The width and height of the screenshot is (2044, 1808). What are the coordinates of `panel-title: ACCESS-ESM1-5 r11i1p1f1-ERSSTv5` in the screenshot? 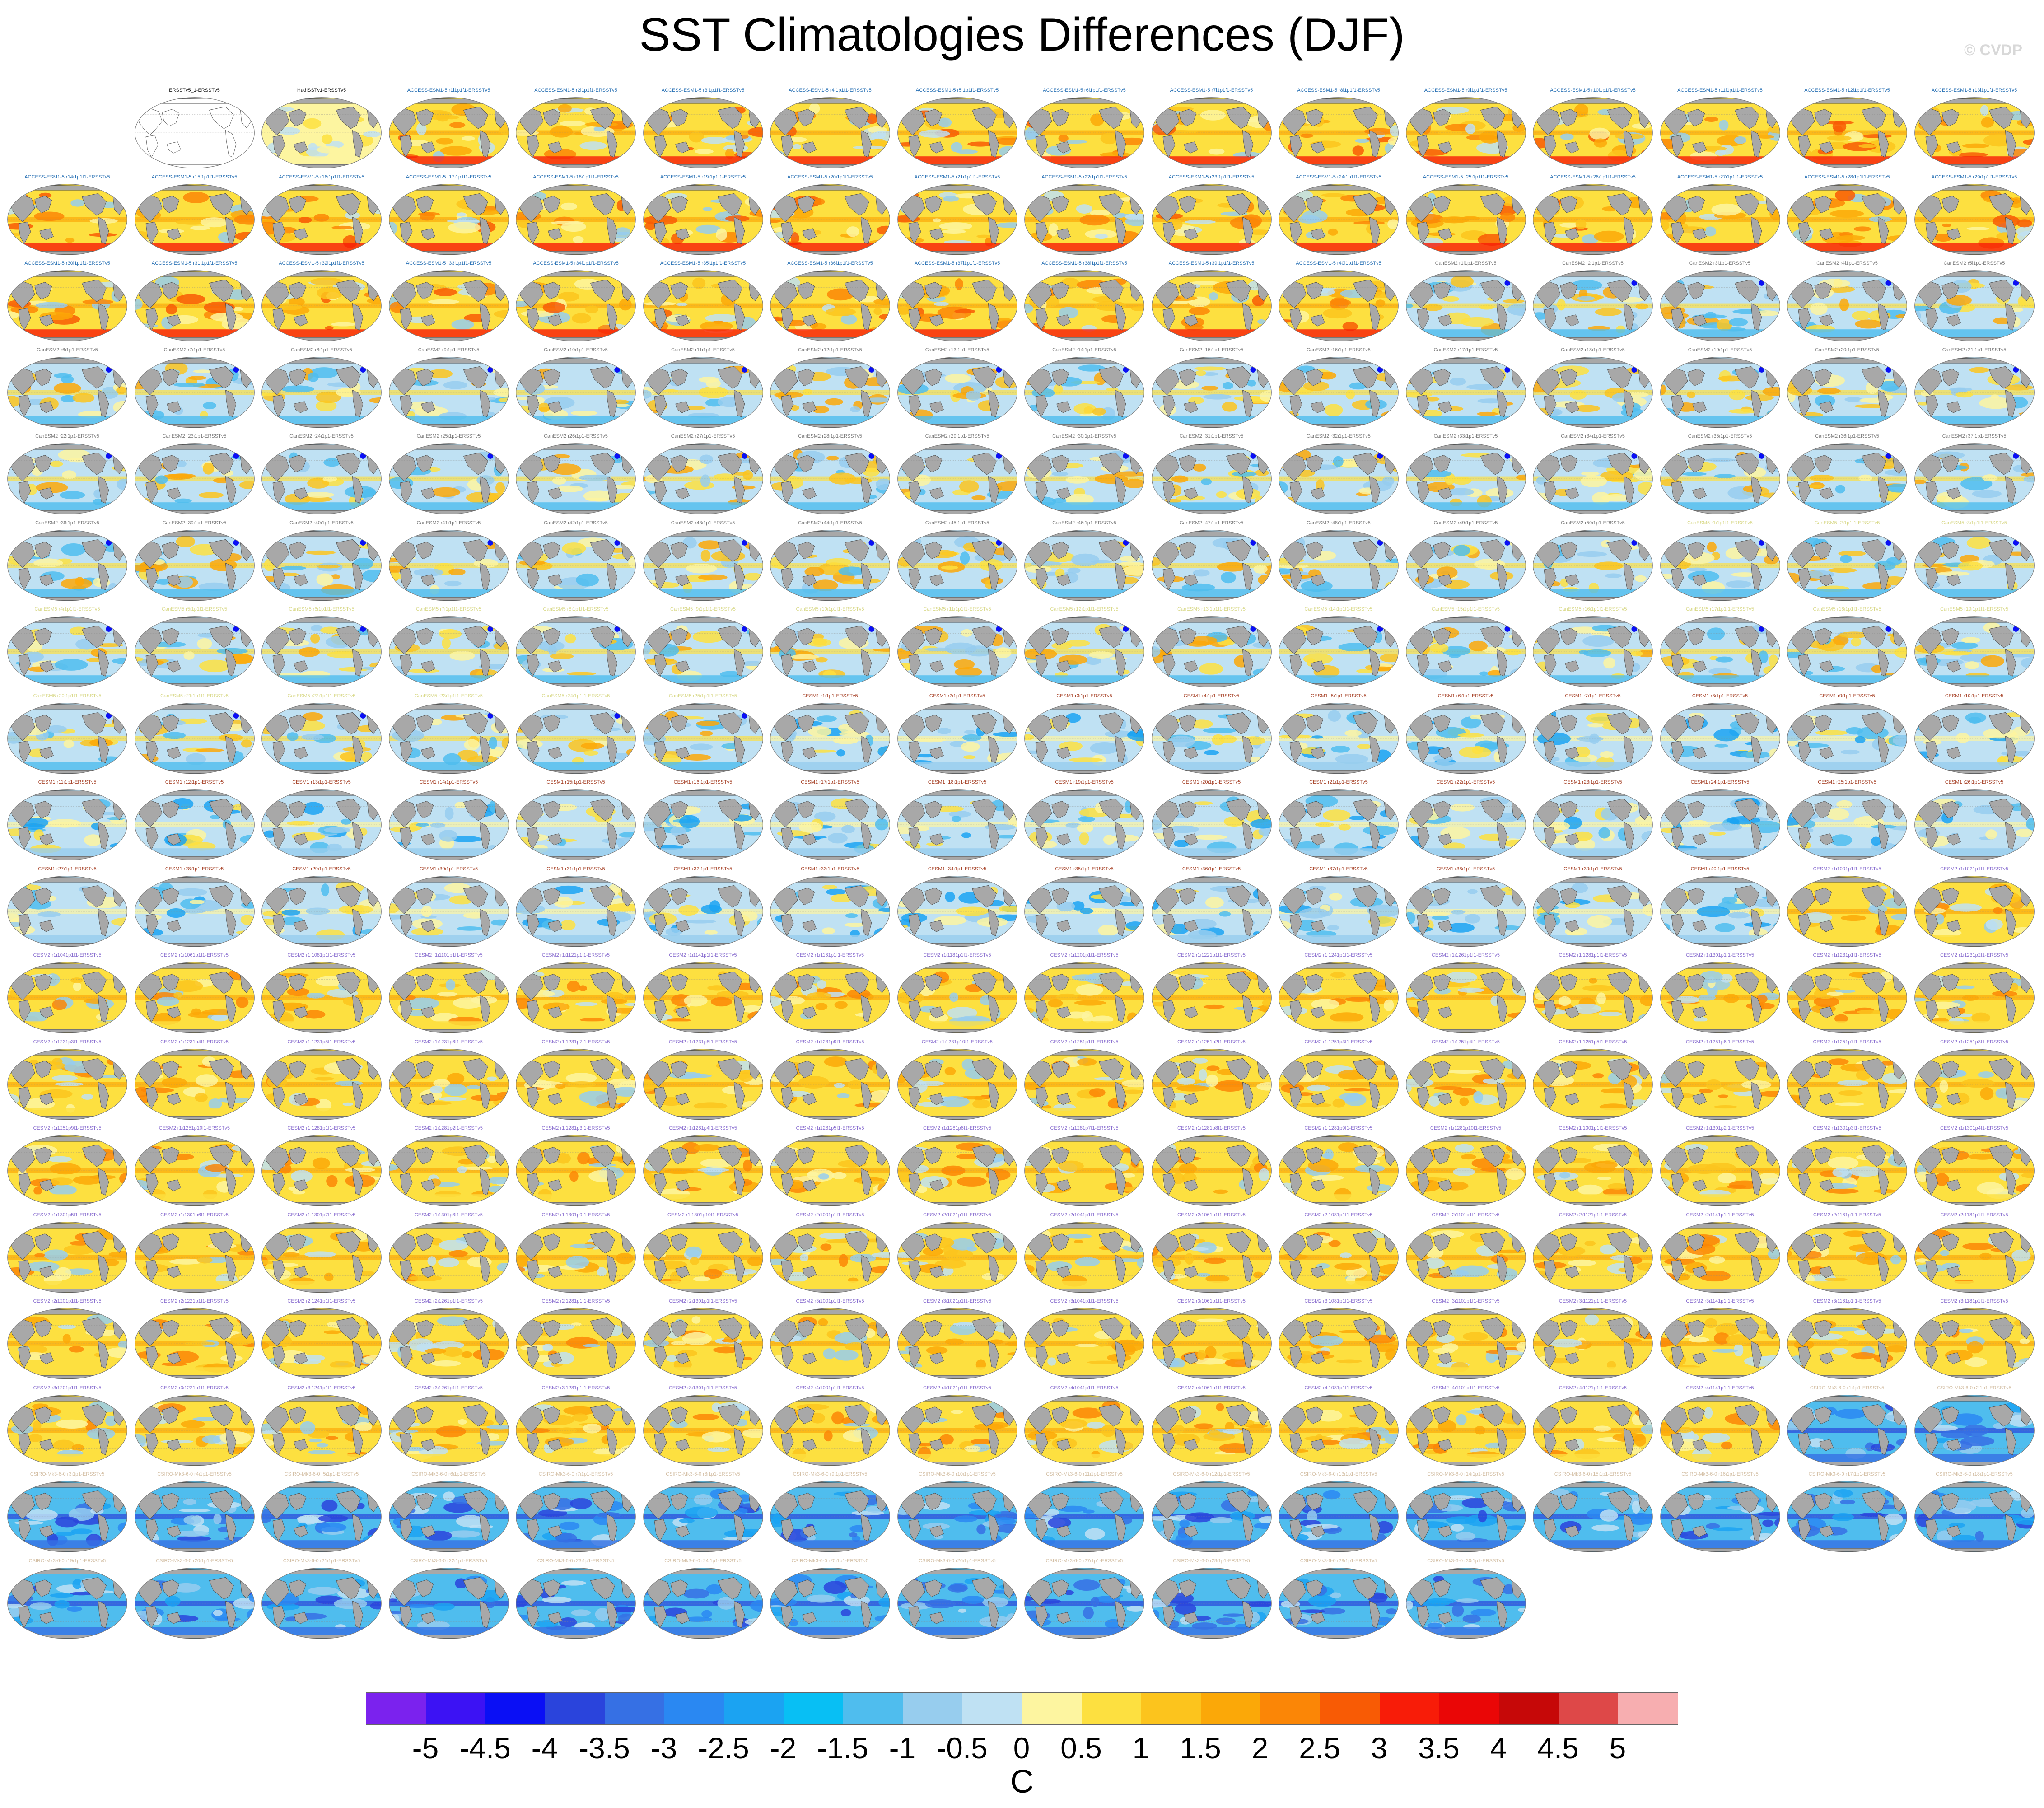 It's located at (1720, 90).